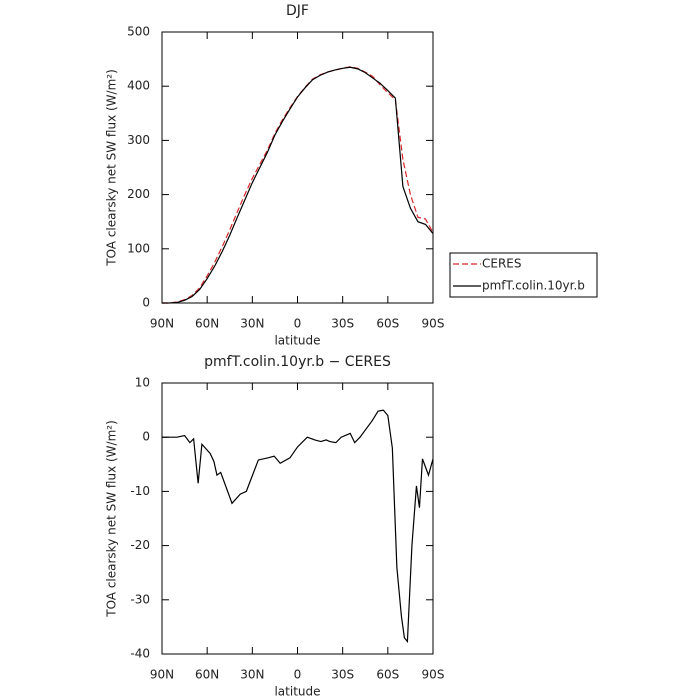 The height and width of the screenshot is (700, 700). What do you see at coordinates (138, 140) in the screenshot?
I see `y-tick-label: 300` at bounding box center [138, 140].